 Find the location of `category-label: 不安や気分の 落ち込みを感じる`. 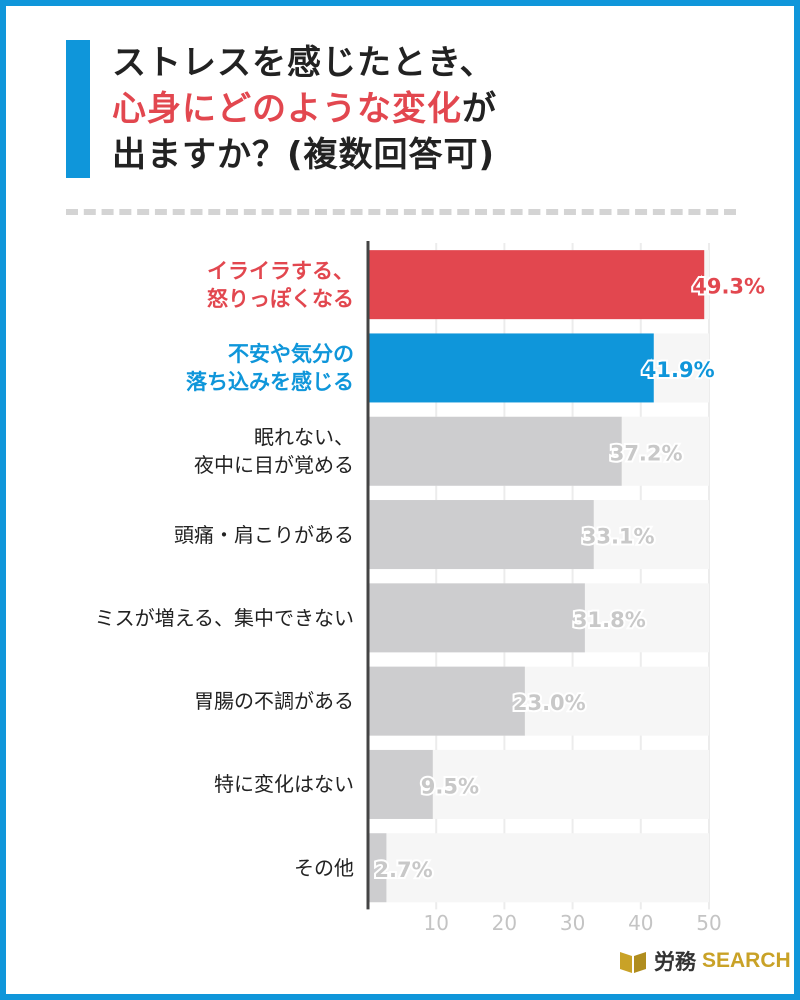

category-label: 不安や気分の 落ち込みを感じる is located at coordinates (270, 367).